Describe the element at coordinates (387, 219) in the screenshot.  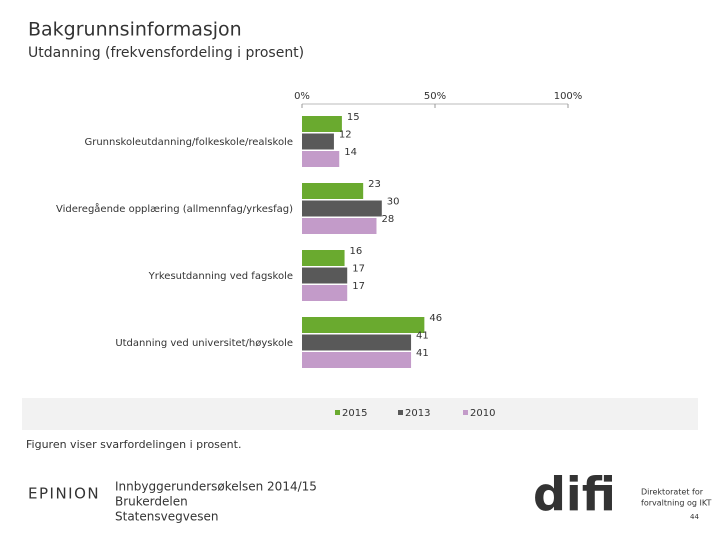
I see `value-label: 28` at that location.